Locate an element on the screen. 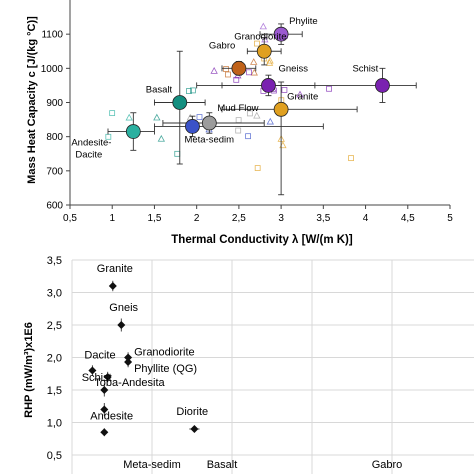  x-axis-label: Thermal Conductivity λ [W/(m K)] is located at coordinates (262, 240).